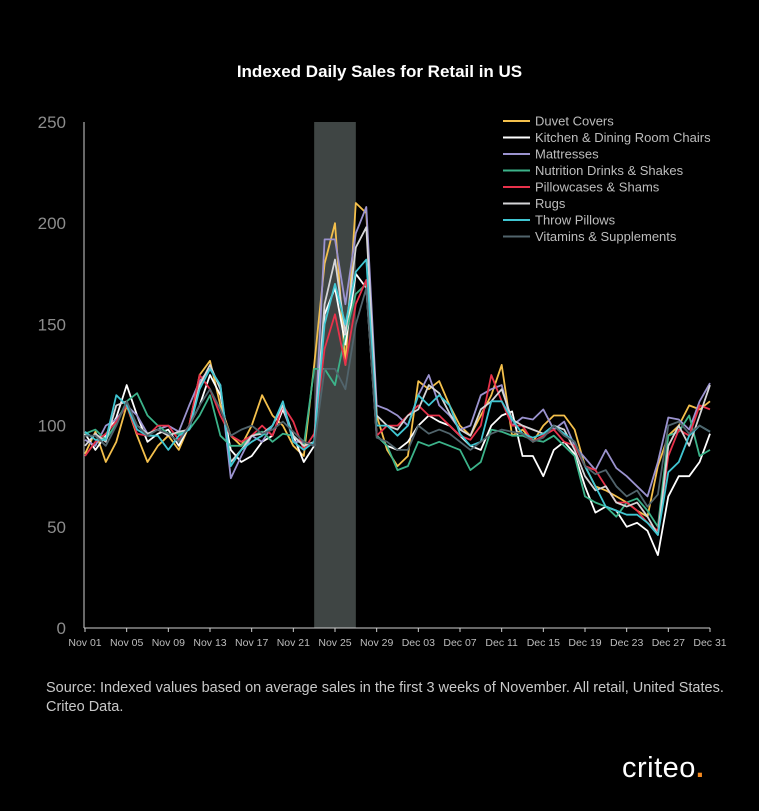 This screenshot has height=811, width=759. Describe the element at coordinates (501, 643) in the screenshot. I see `x-tick-label: Dec 11` at that location.